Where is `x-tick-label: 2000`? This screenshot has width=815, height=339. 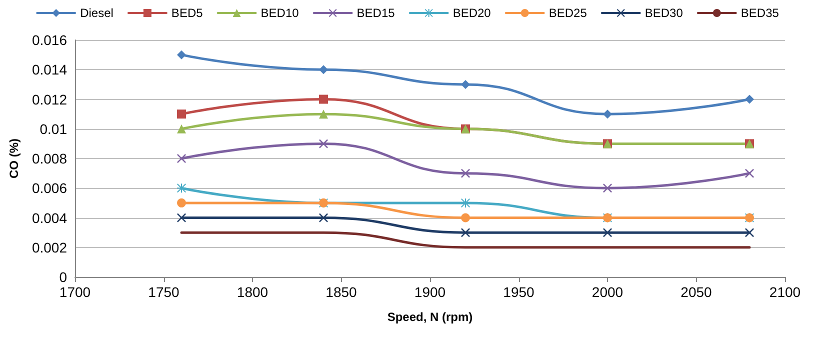 x-tick-label: 2000 is located at coordinates (608, 292).